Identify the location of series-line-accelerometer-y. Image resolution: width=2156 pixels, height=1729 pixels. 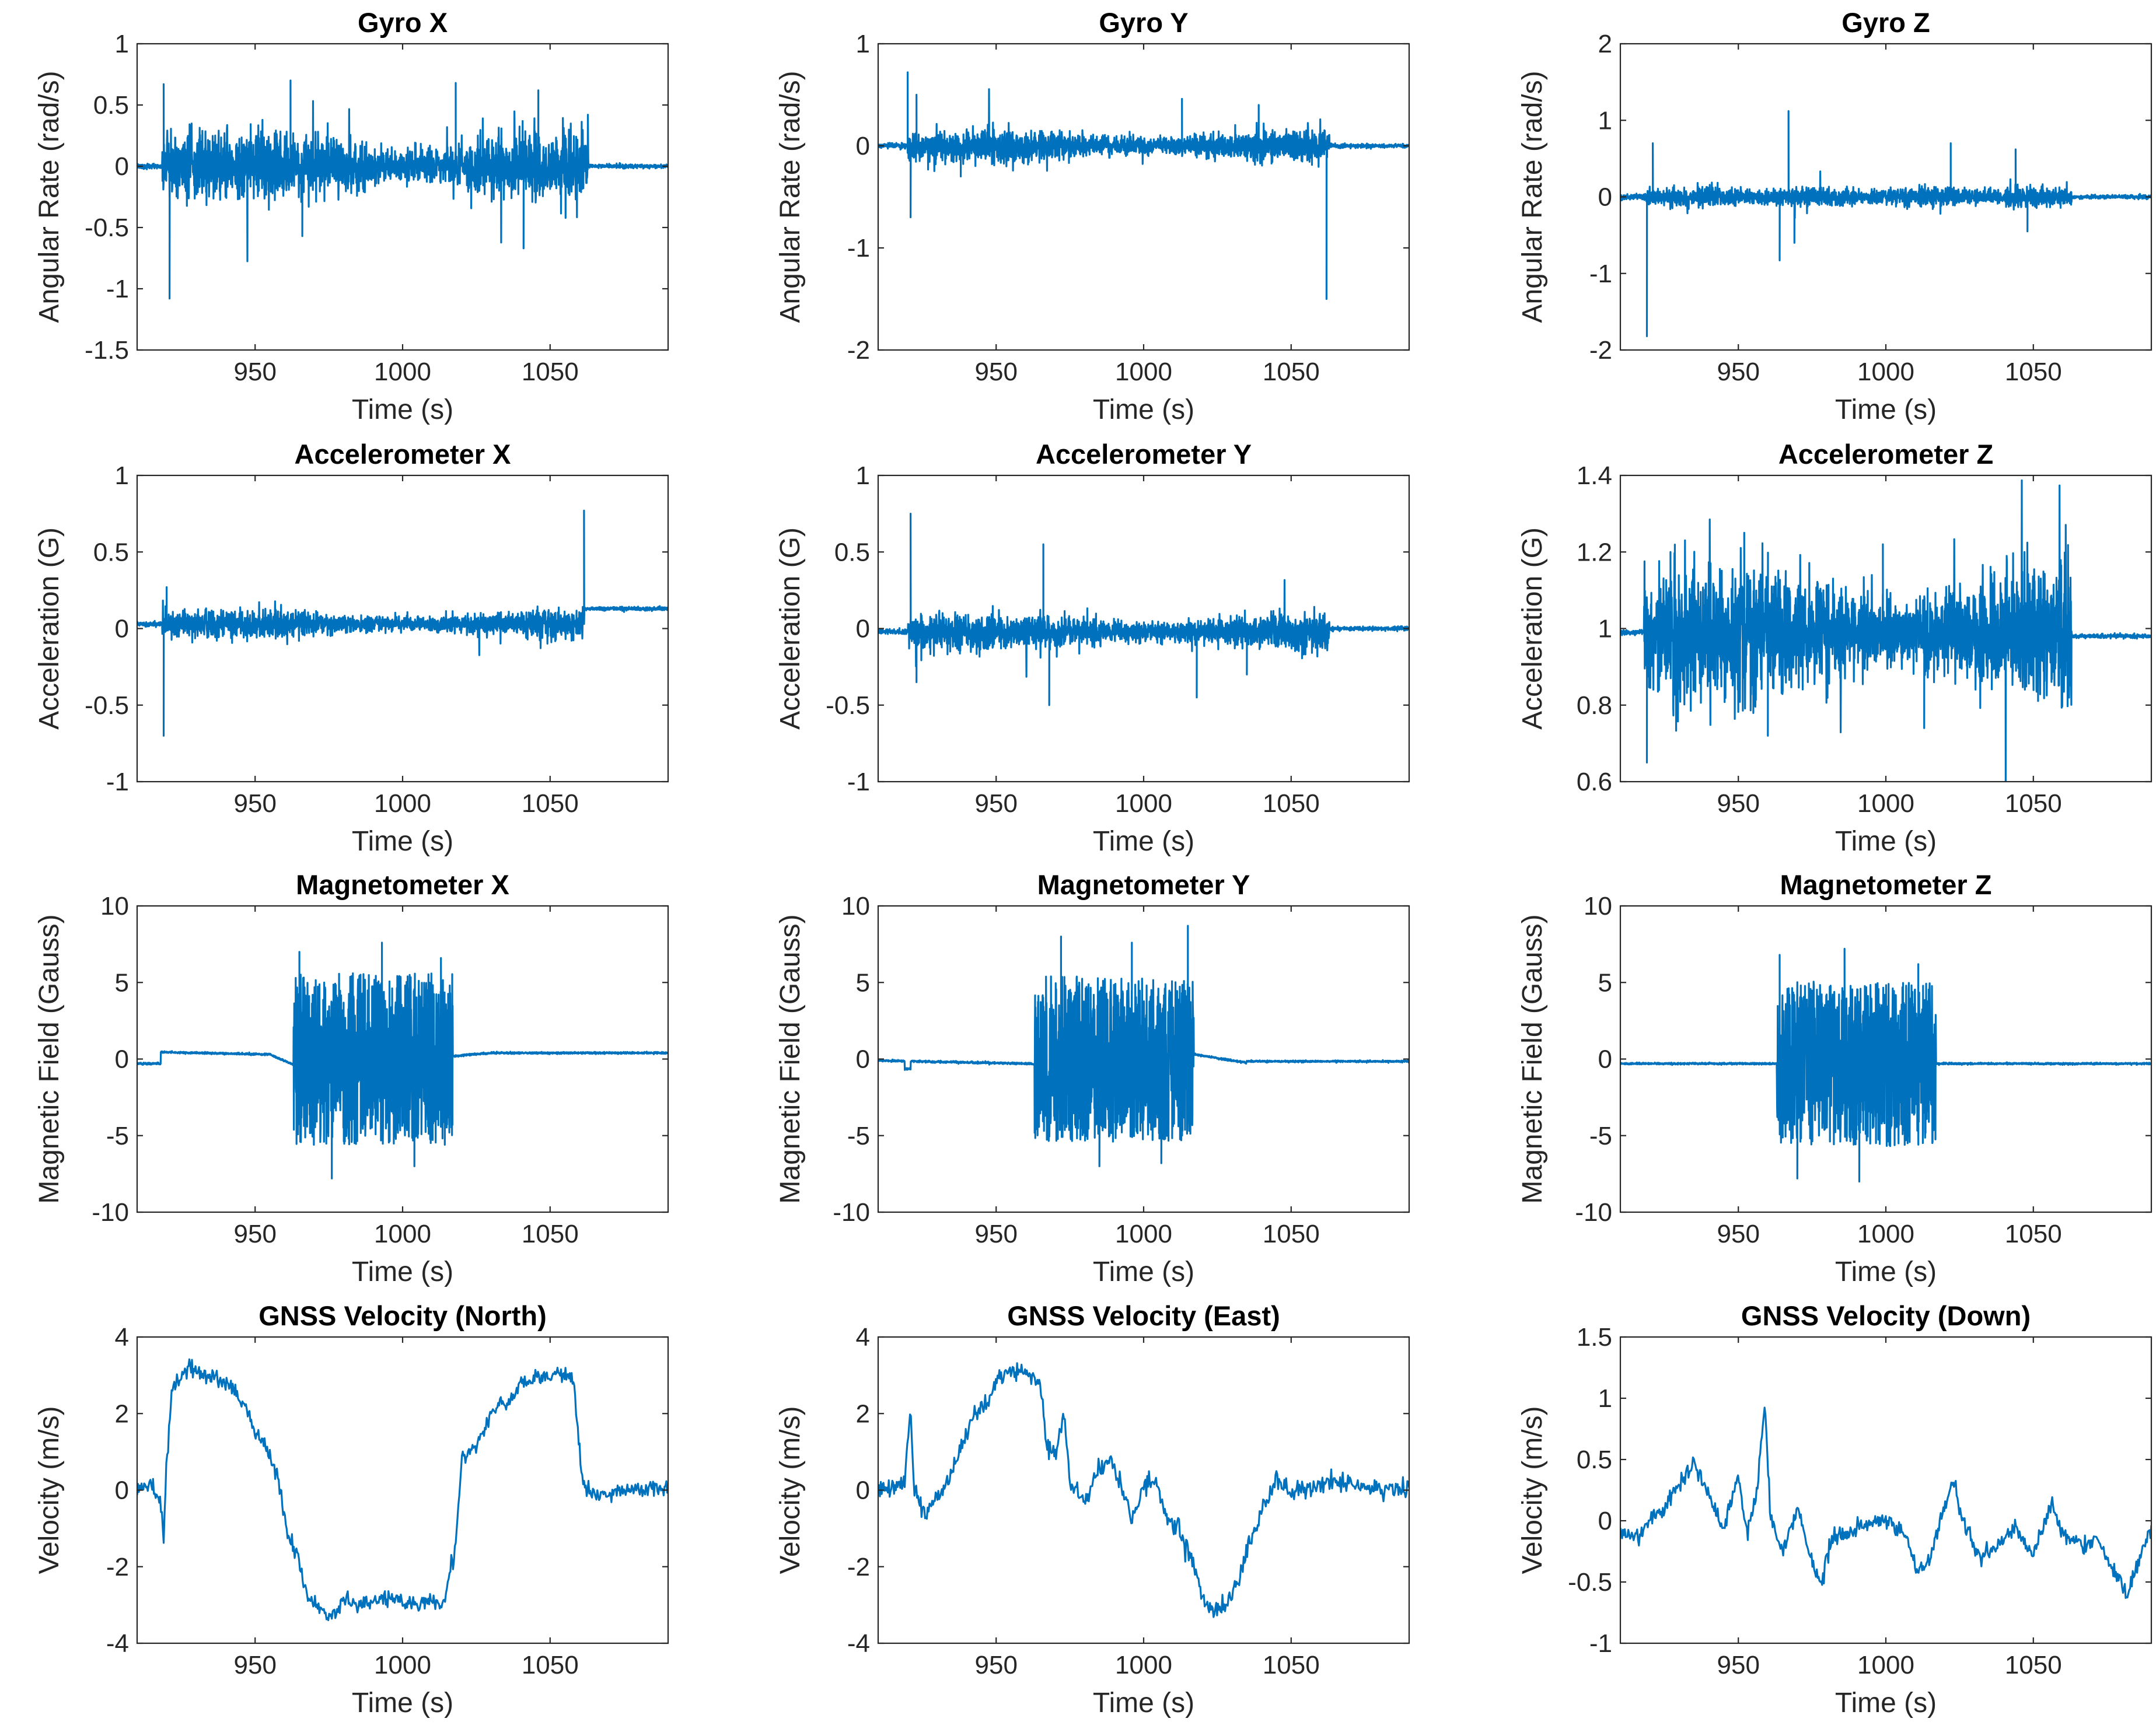
(1143, 610).